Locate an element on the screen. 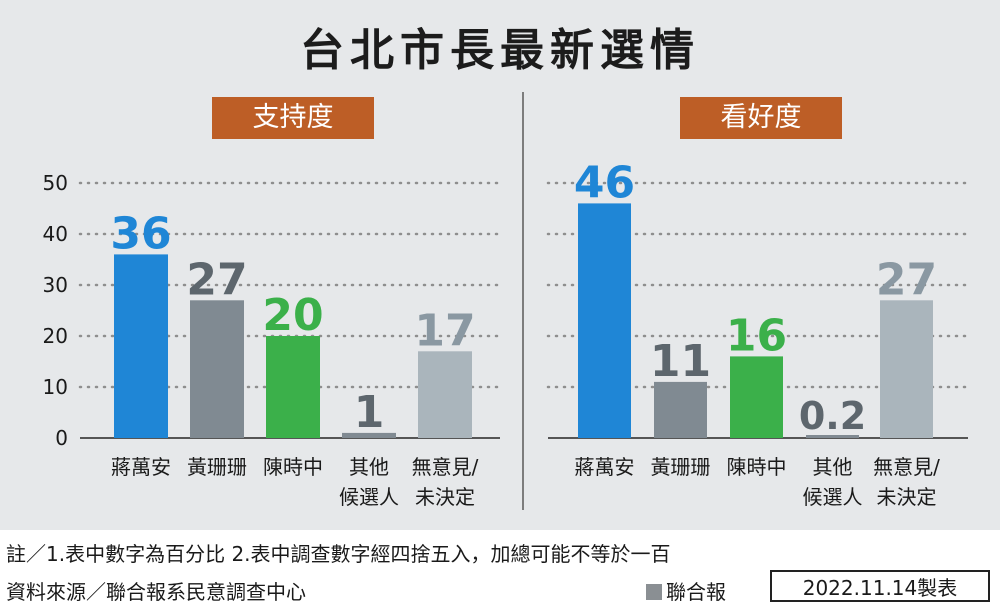 This screenshot has width=1000, height=608. publisher: 聯合報 is located at coordinates (686, 590).